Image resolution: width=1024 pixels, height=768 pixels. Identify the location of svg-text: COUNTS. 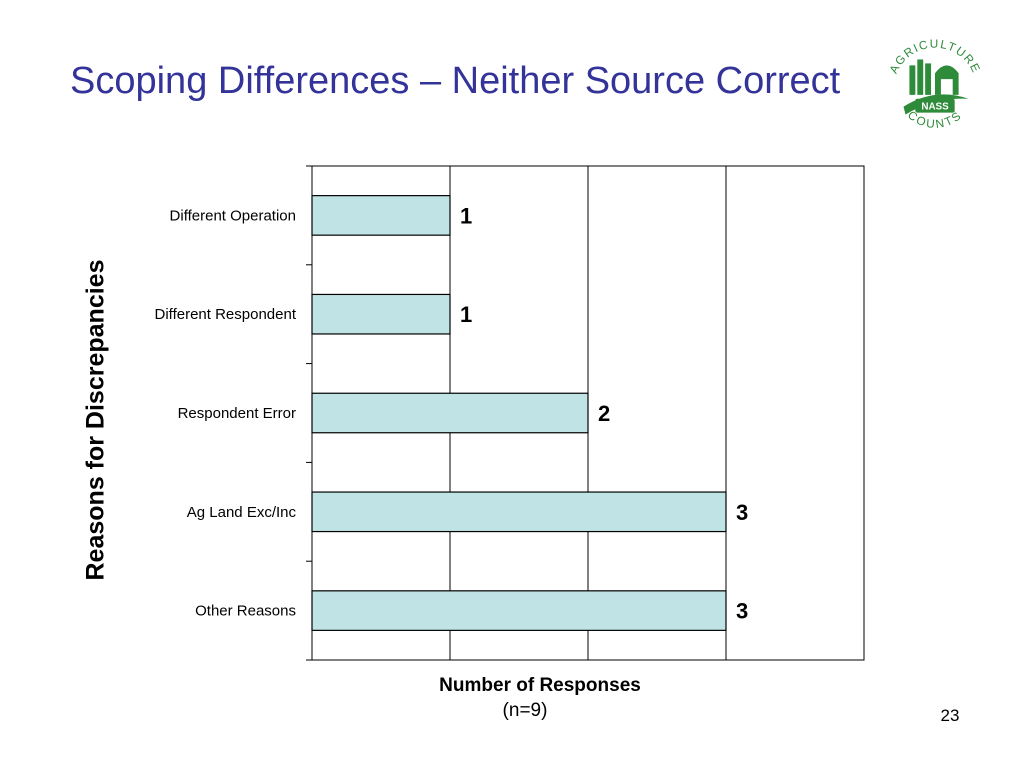
(935, 119).